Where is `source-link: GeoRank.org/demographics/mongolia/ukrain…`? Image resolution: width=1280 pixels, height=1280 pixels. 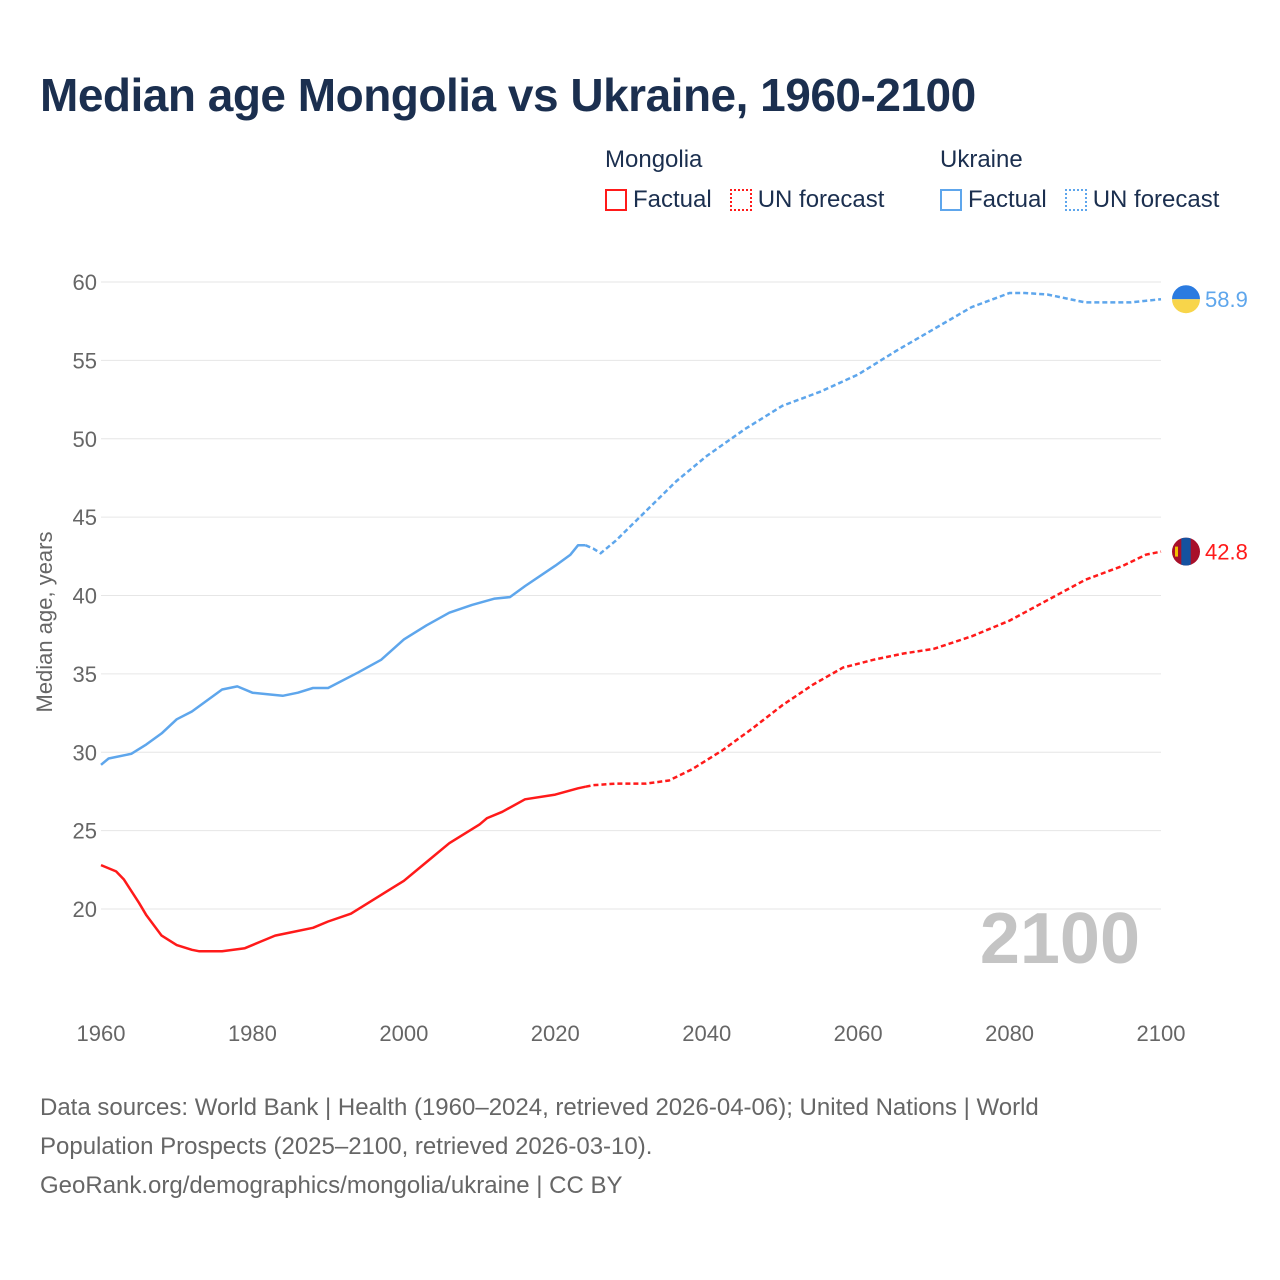 source-link: GeoRank.org/demographics/mongolia/ukrain… is located at coordinates (331, 1185).